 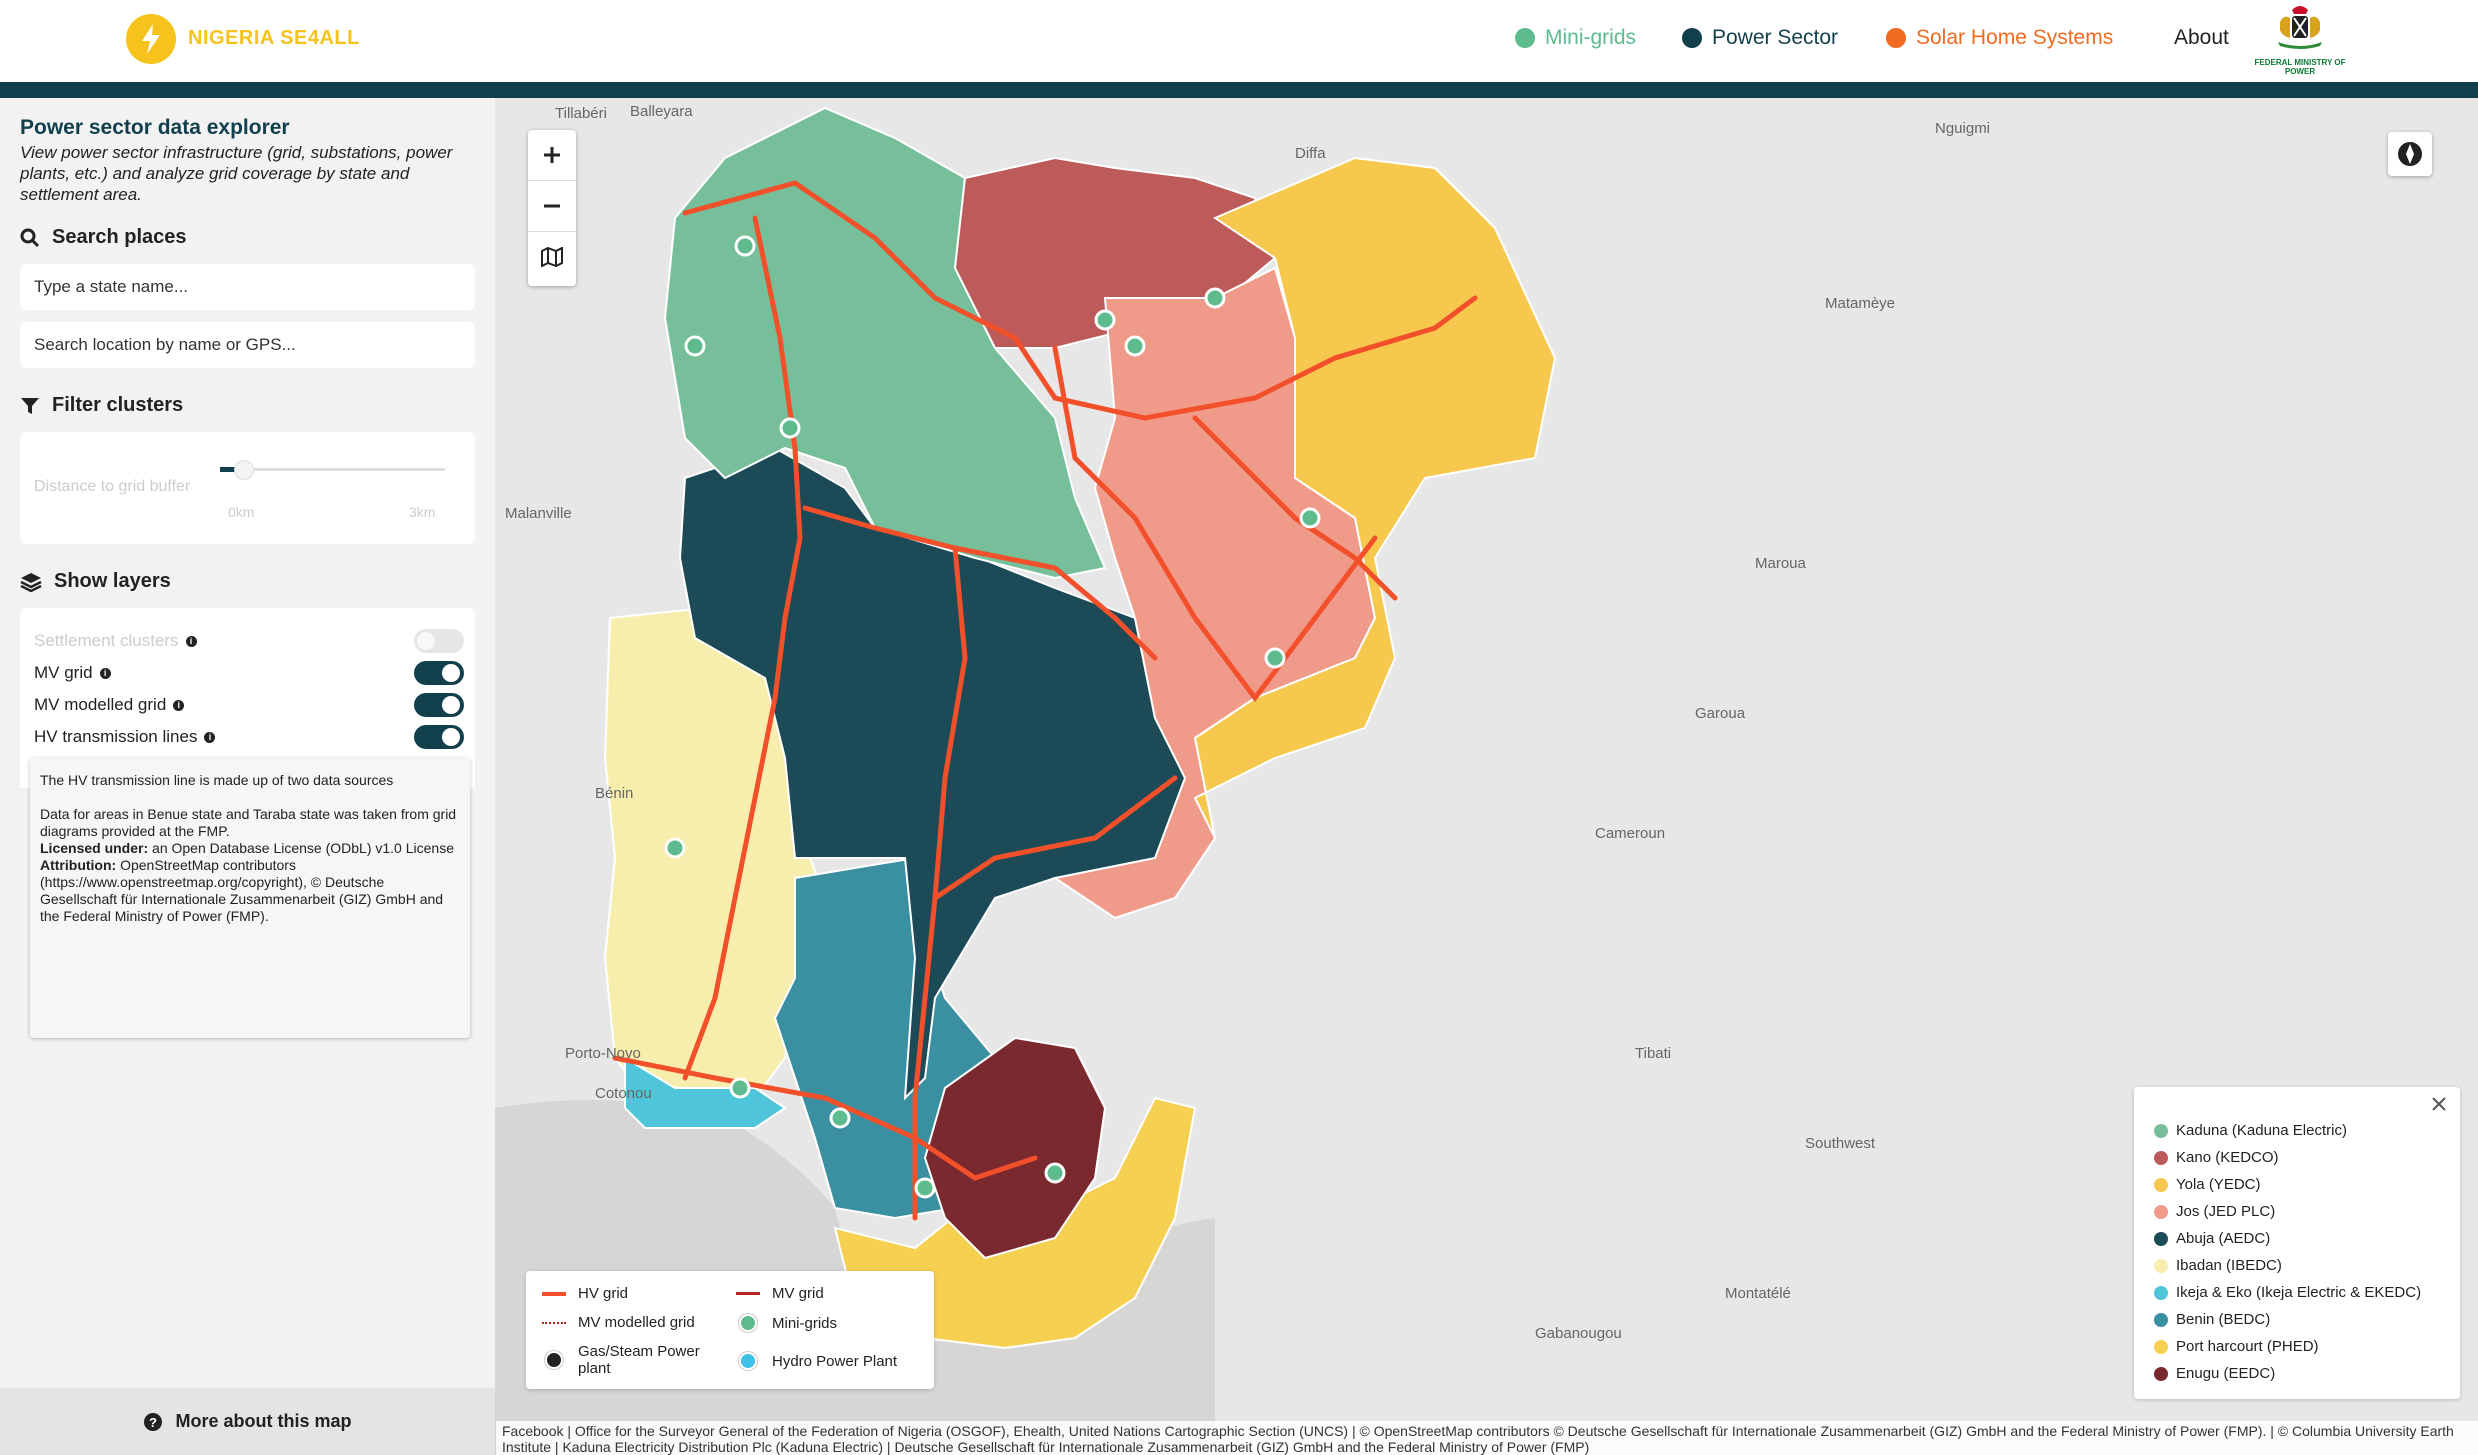 What do you see at coordinates (243, 470) in the screenshot?
I see `distance-slider-handle` at bounding box center [243, 470].